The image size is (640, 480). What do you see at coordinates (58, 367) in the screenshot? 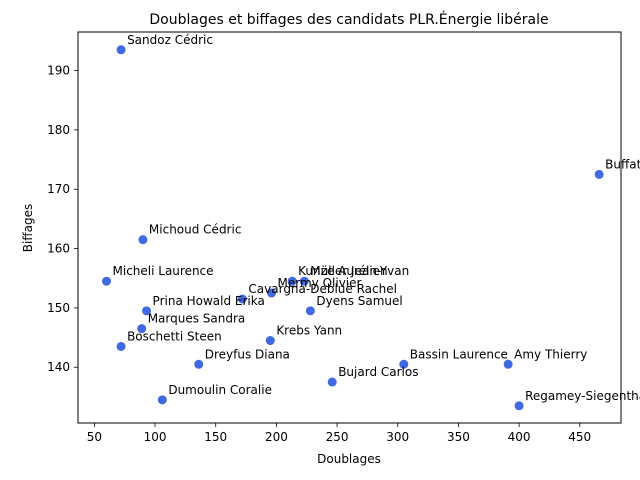
I see `y-tick-label: 140` at bounding box center [58, 367].